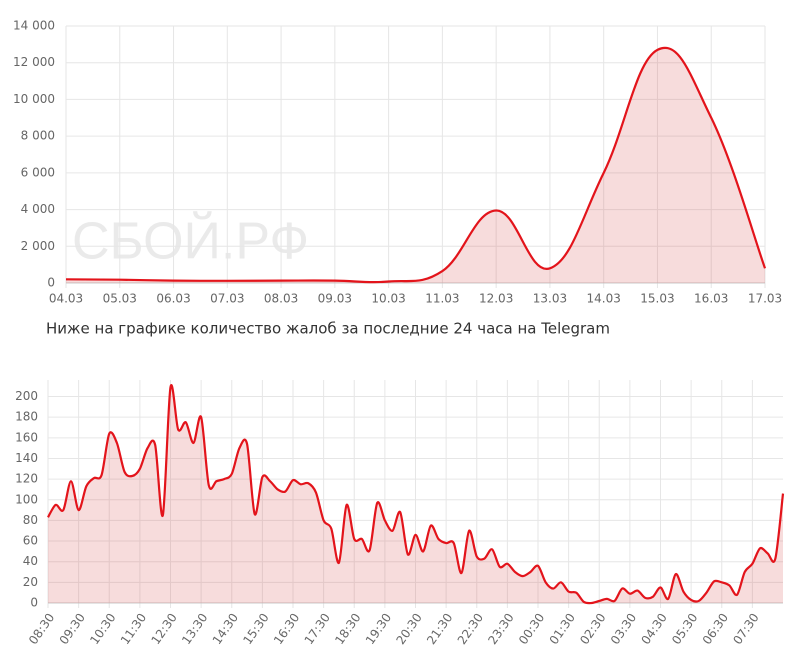 This screenshot has width=800, height=651. I want to click on x-tick-label: 15:30, so click(255, 629).